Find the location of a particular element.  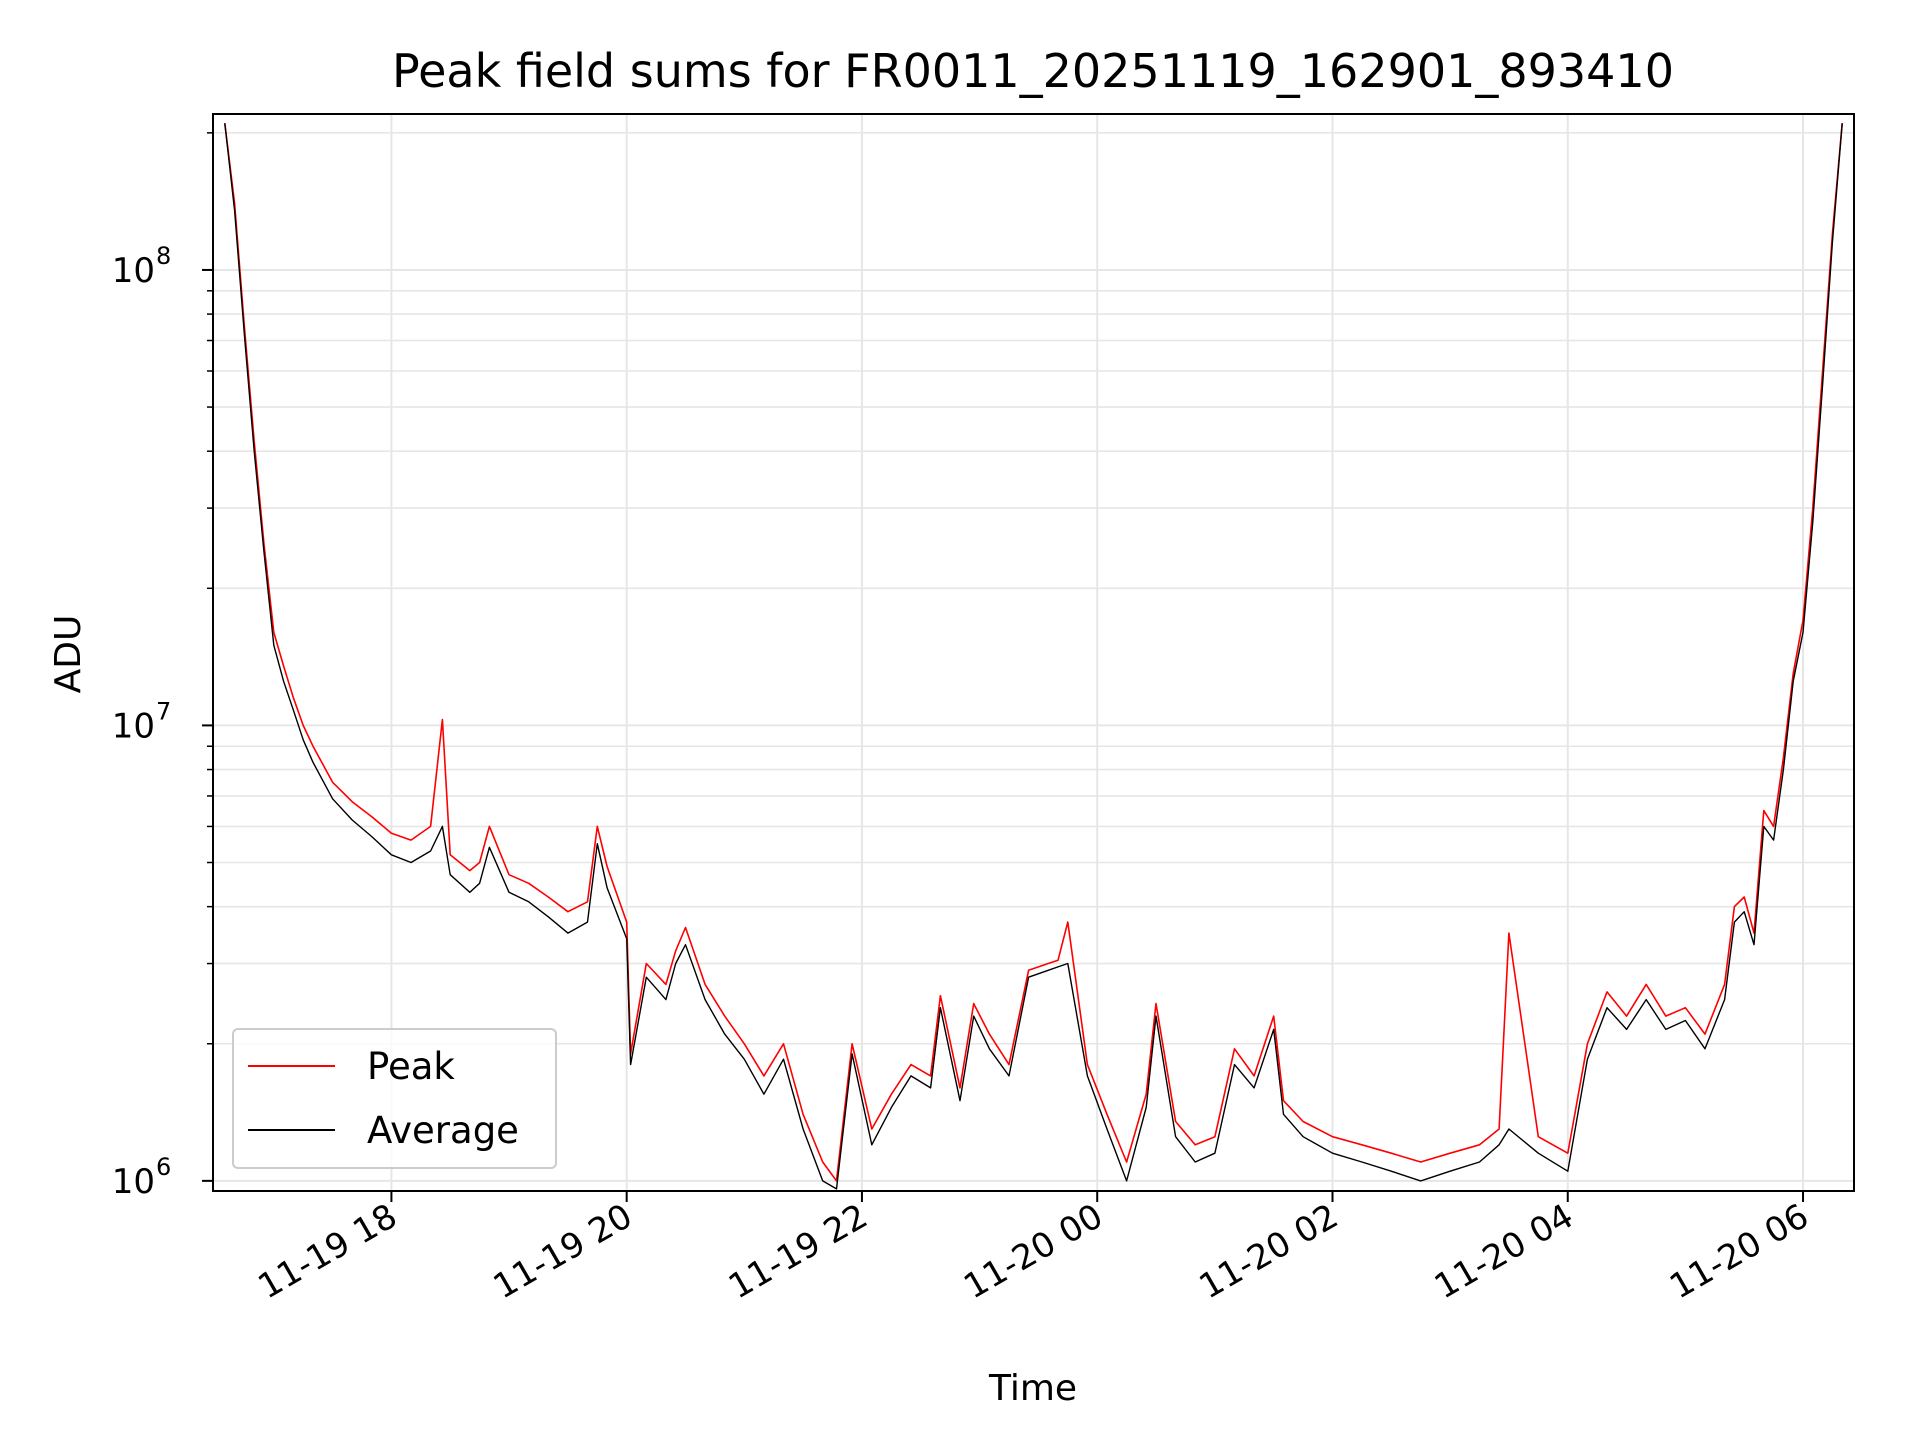

legend-box is located at coordinates (394, 1098).